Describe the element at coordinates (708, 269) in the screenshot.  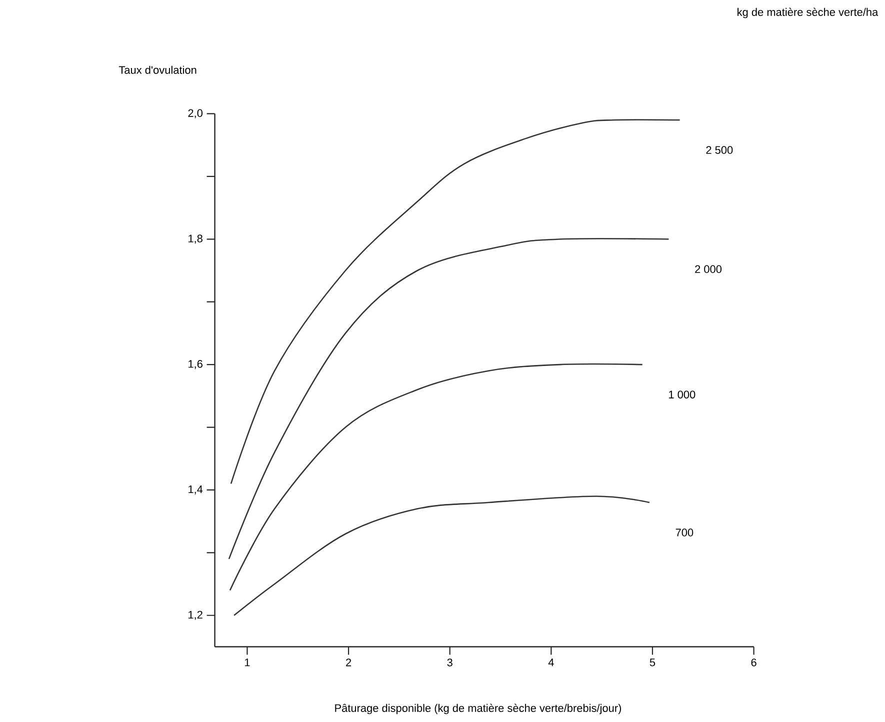
I see `text: 2 000` at that location.